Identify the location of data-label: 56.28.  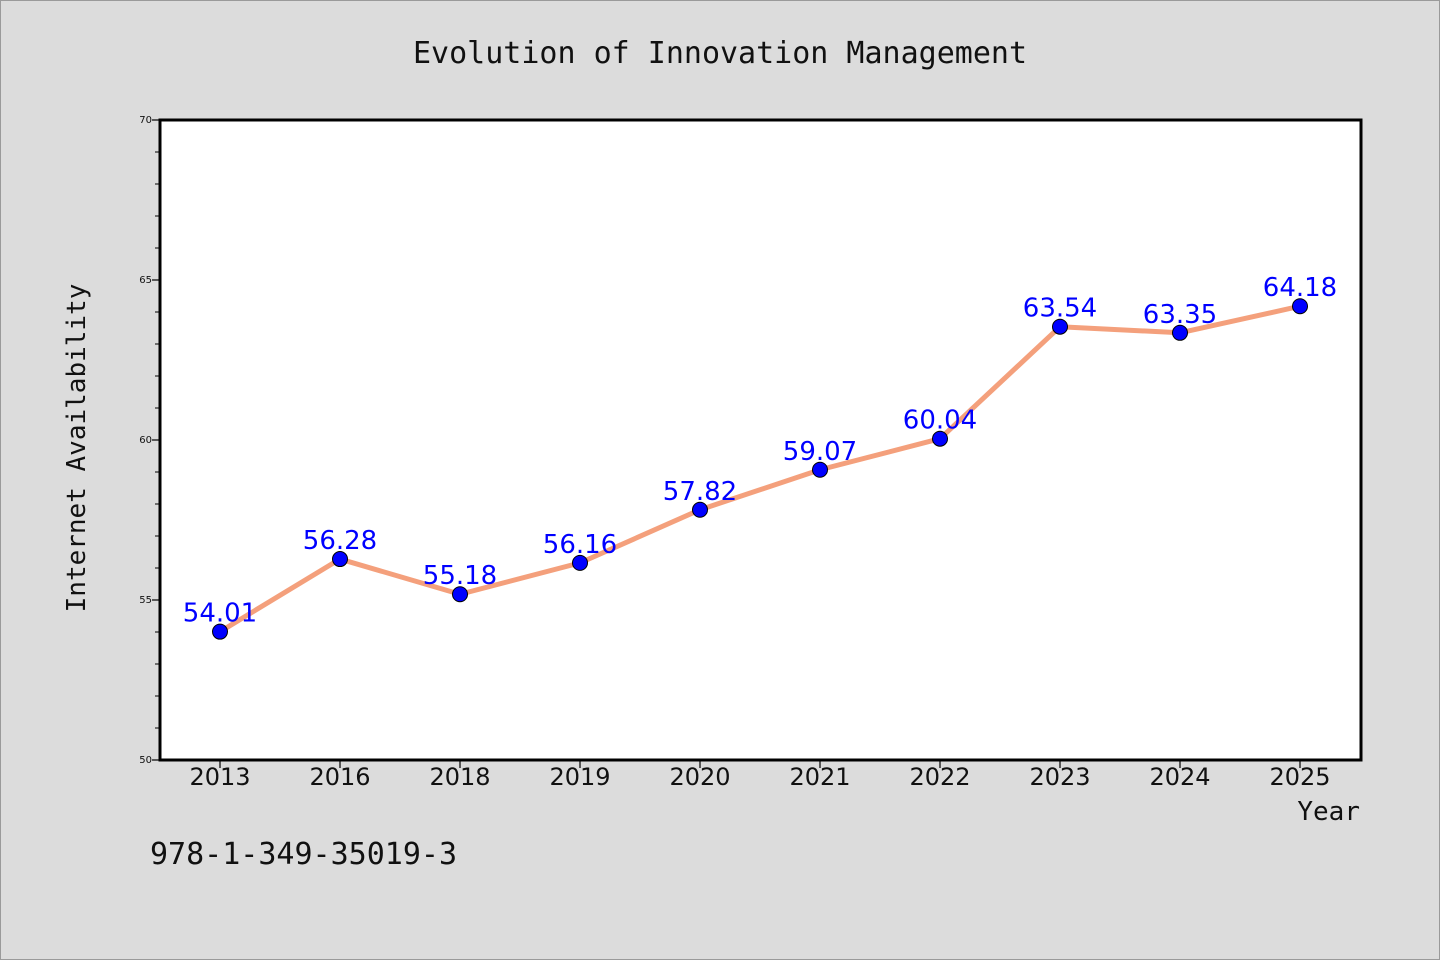
(340, 541).